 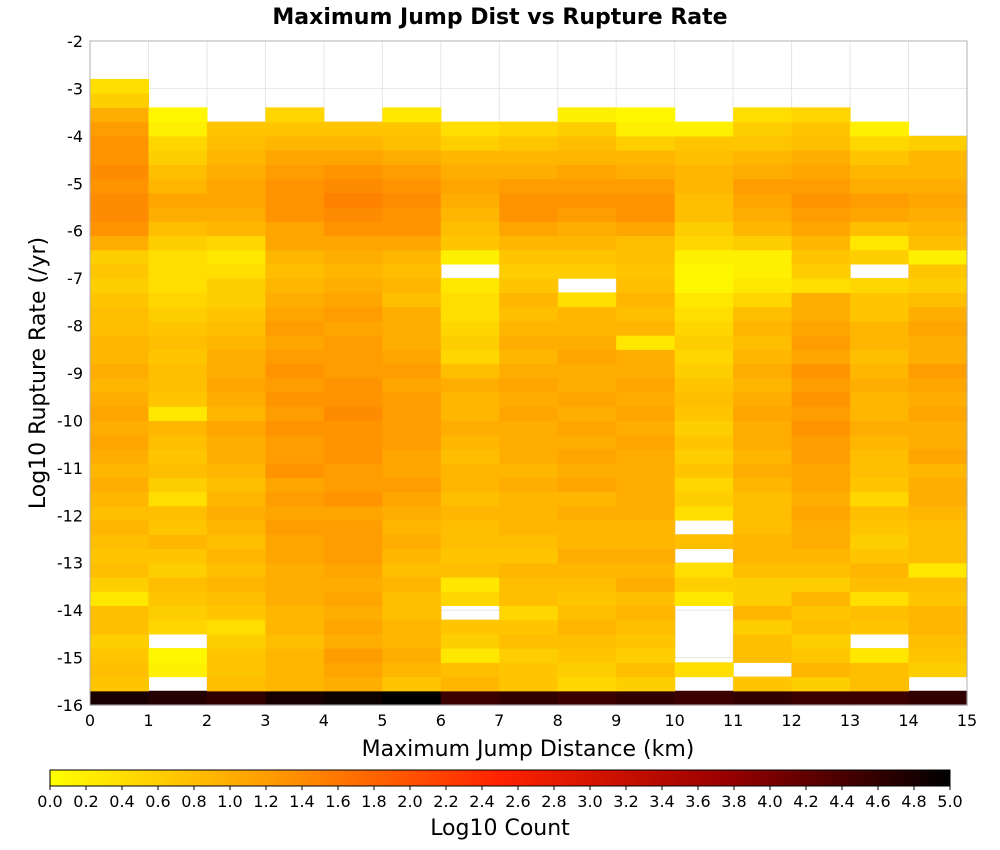 What do you see at coordinates (90, 720) in the screenshot?
I see `x-tick-label: 0` at bounding box center [90, 720].